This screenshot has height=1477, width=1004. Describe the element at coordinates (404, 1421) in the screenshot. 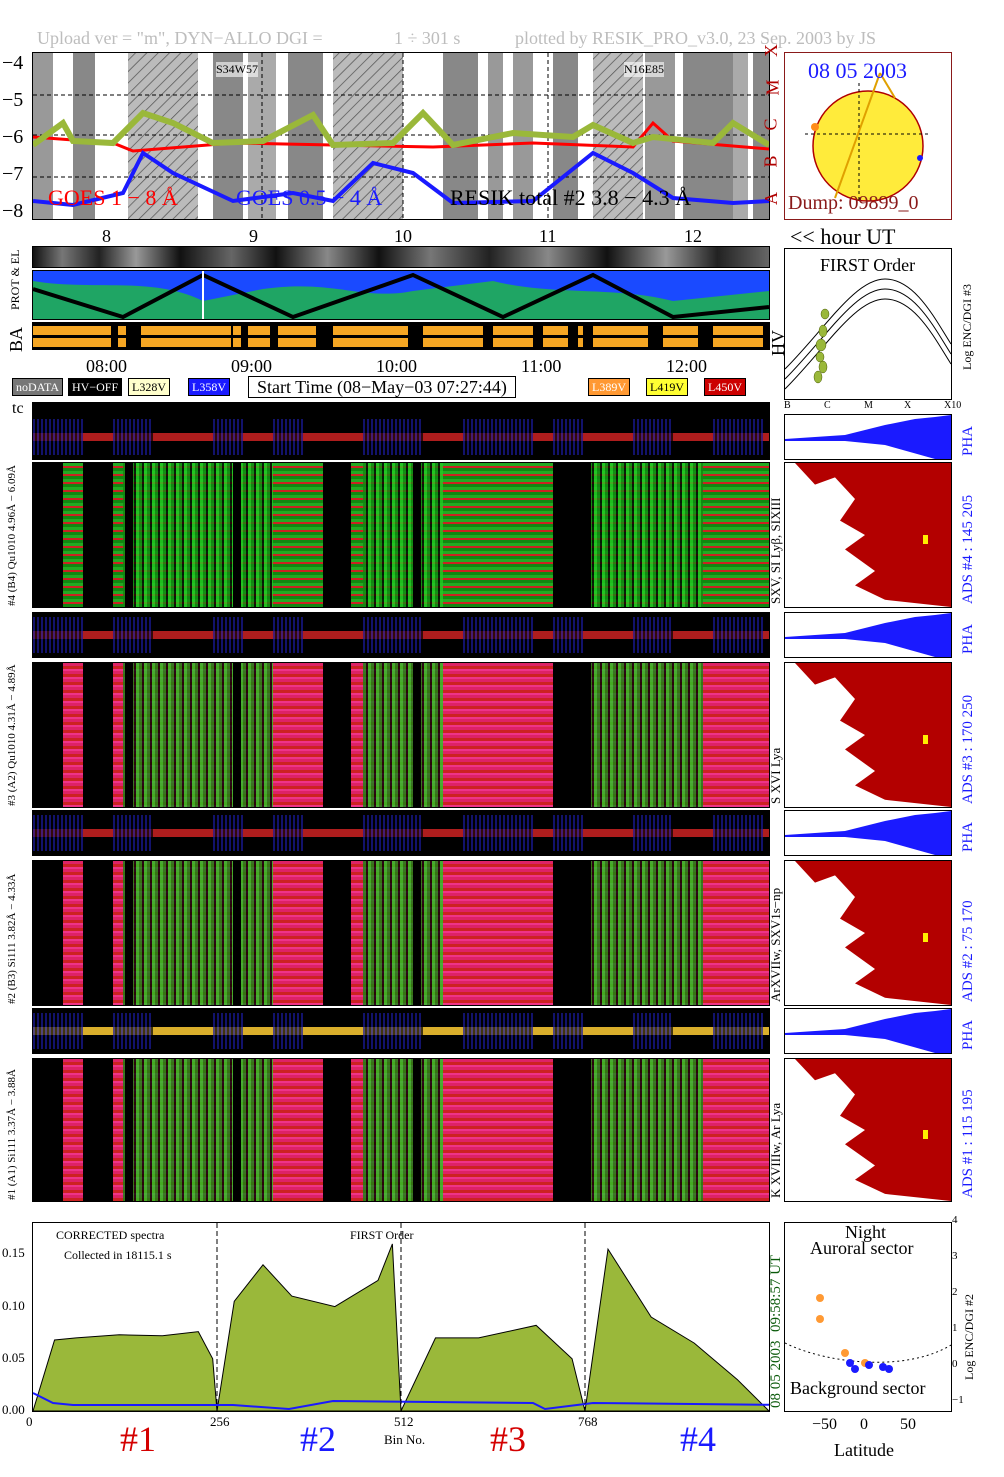

I see `spectrum-xtick: 512` at that location.